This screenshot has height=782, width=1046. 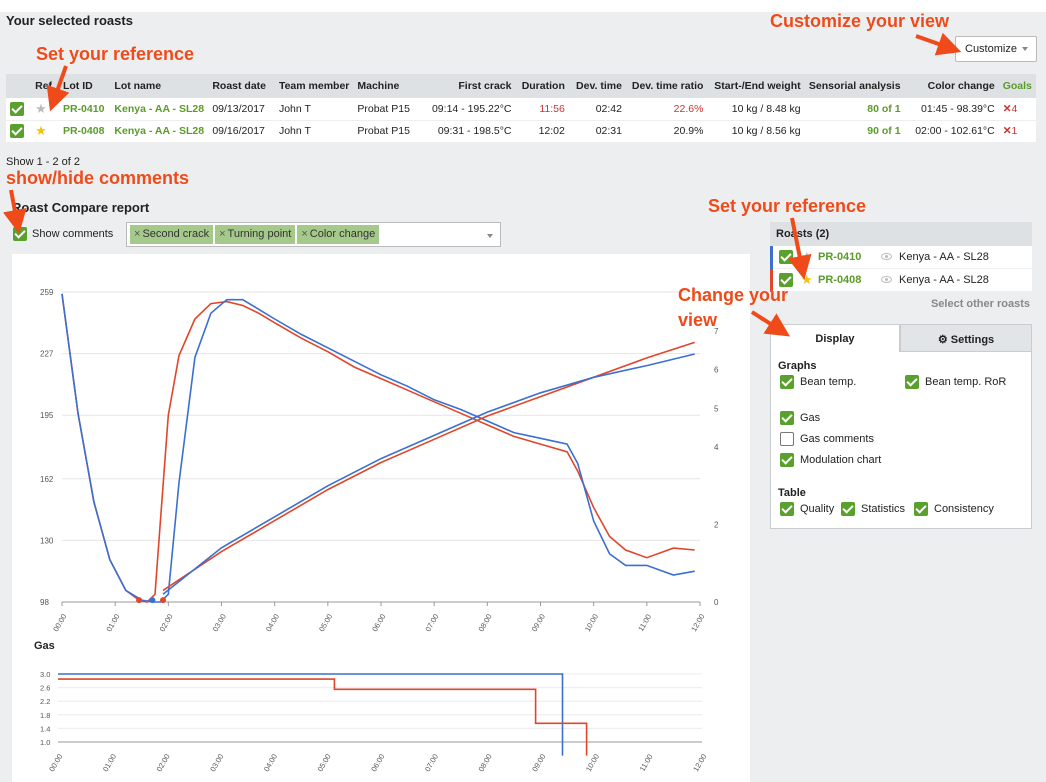 I want to click on gas-x-tick-label: 11:00, so click(x=646, y=763).